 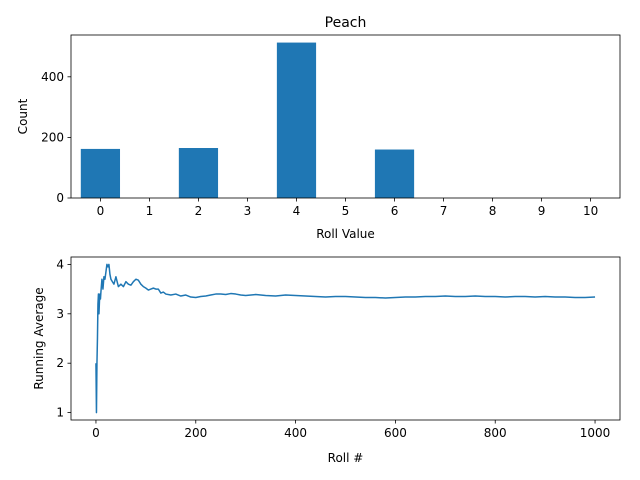 What do you see at coordinates (39, 338) in the screenshot?
I see `line-y-axis-label: Running Average` at bounding box center [39, 338].